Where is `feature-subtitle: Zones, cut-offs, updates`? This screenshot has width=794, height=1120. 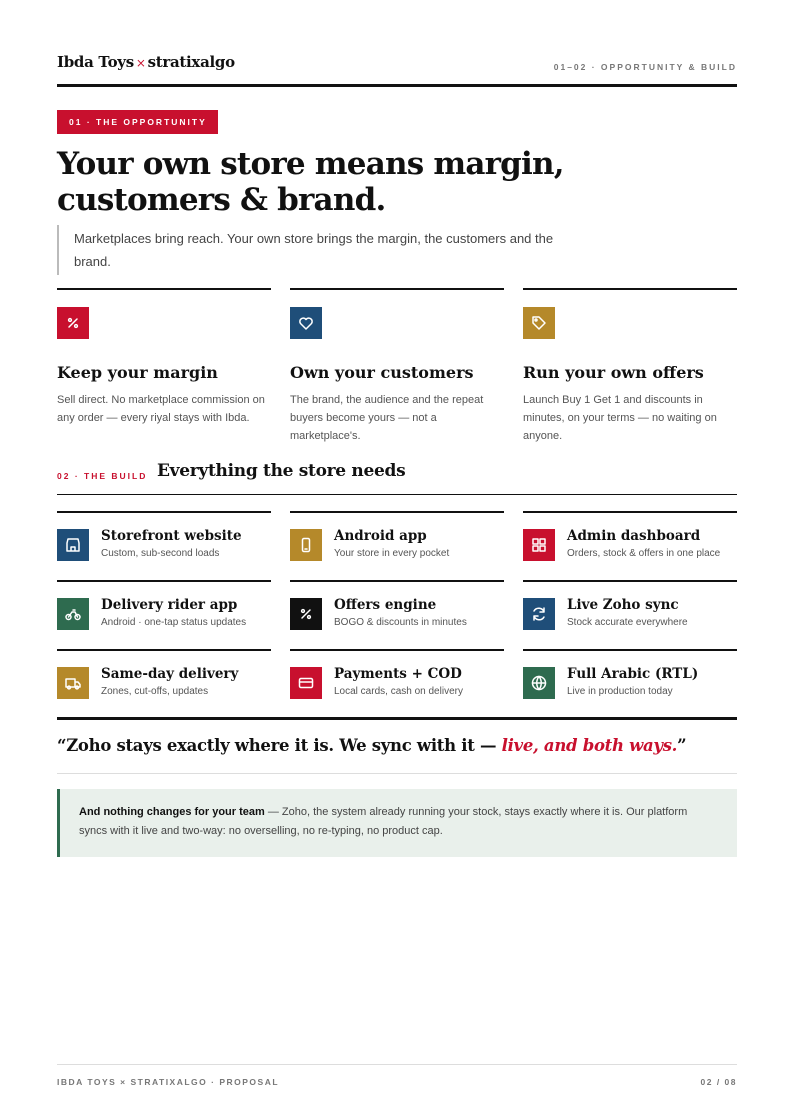
feature-subtitle: Zones, cut-offs, updates is located at coordinates (155, 691).